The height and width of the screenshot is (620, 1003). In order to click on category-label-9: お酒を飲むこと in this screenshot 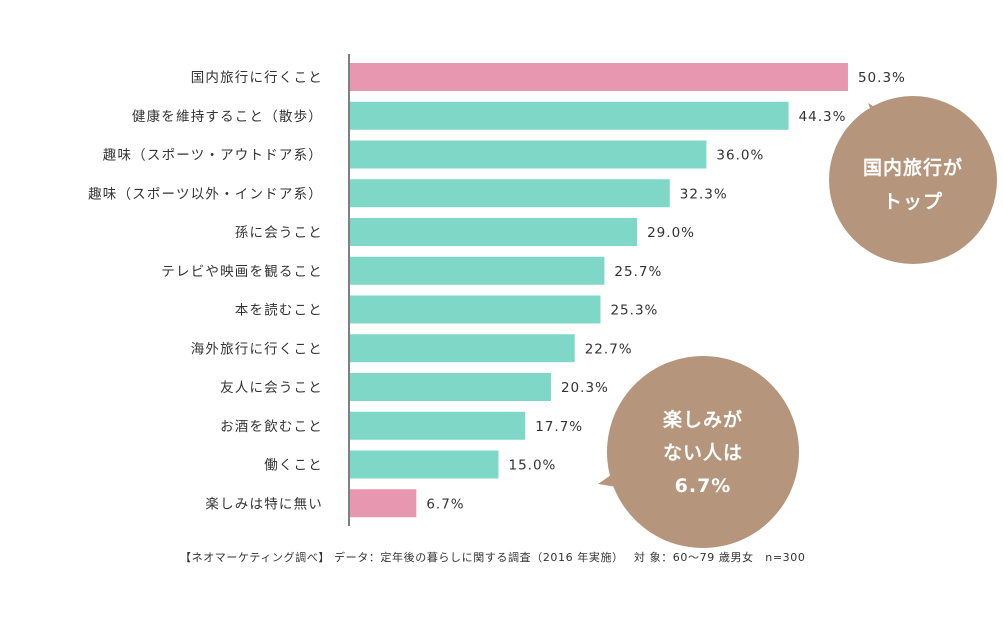, I will do `click(271, 427)`.